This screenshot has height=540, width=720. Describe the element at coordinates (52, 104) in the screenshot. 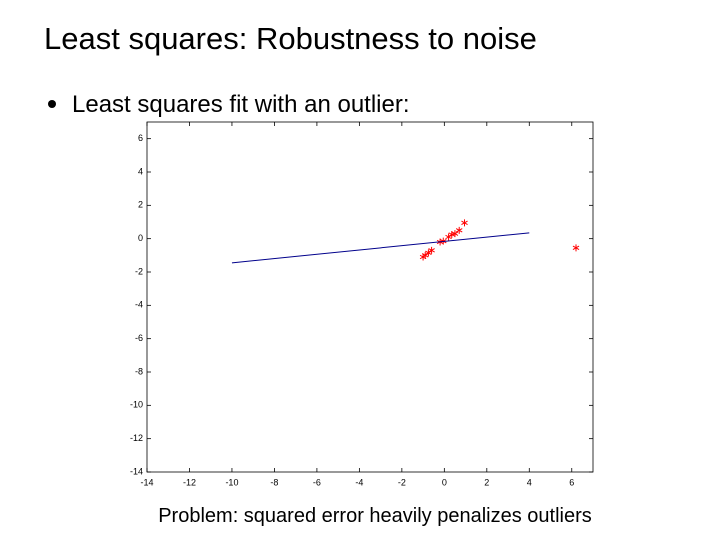

I see `bullet-dot` at that location.